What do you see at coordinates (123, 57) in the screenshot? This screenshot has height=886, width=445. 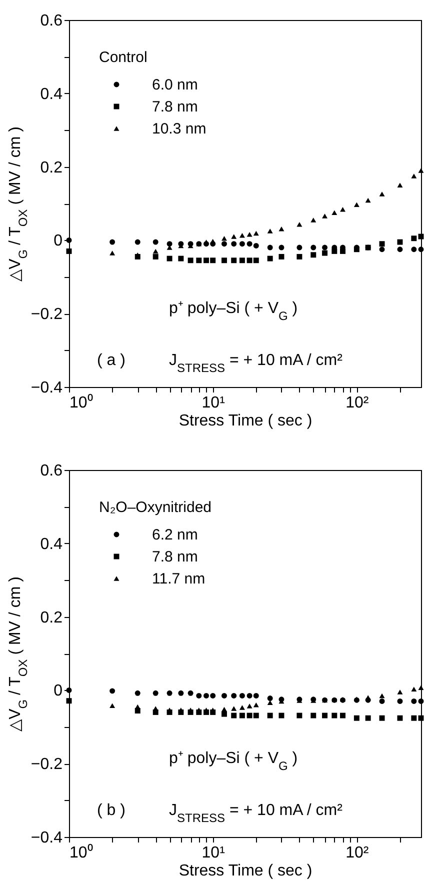 I see `legend-title: Control` at bounding box center [123, 57].